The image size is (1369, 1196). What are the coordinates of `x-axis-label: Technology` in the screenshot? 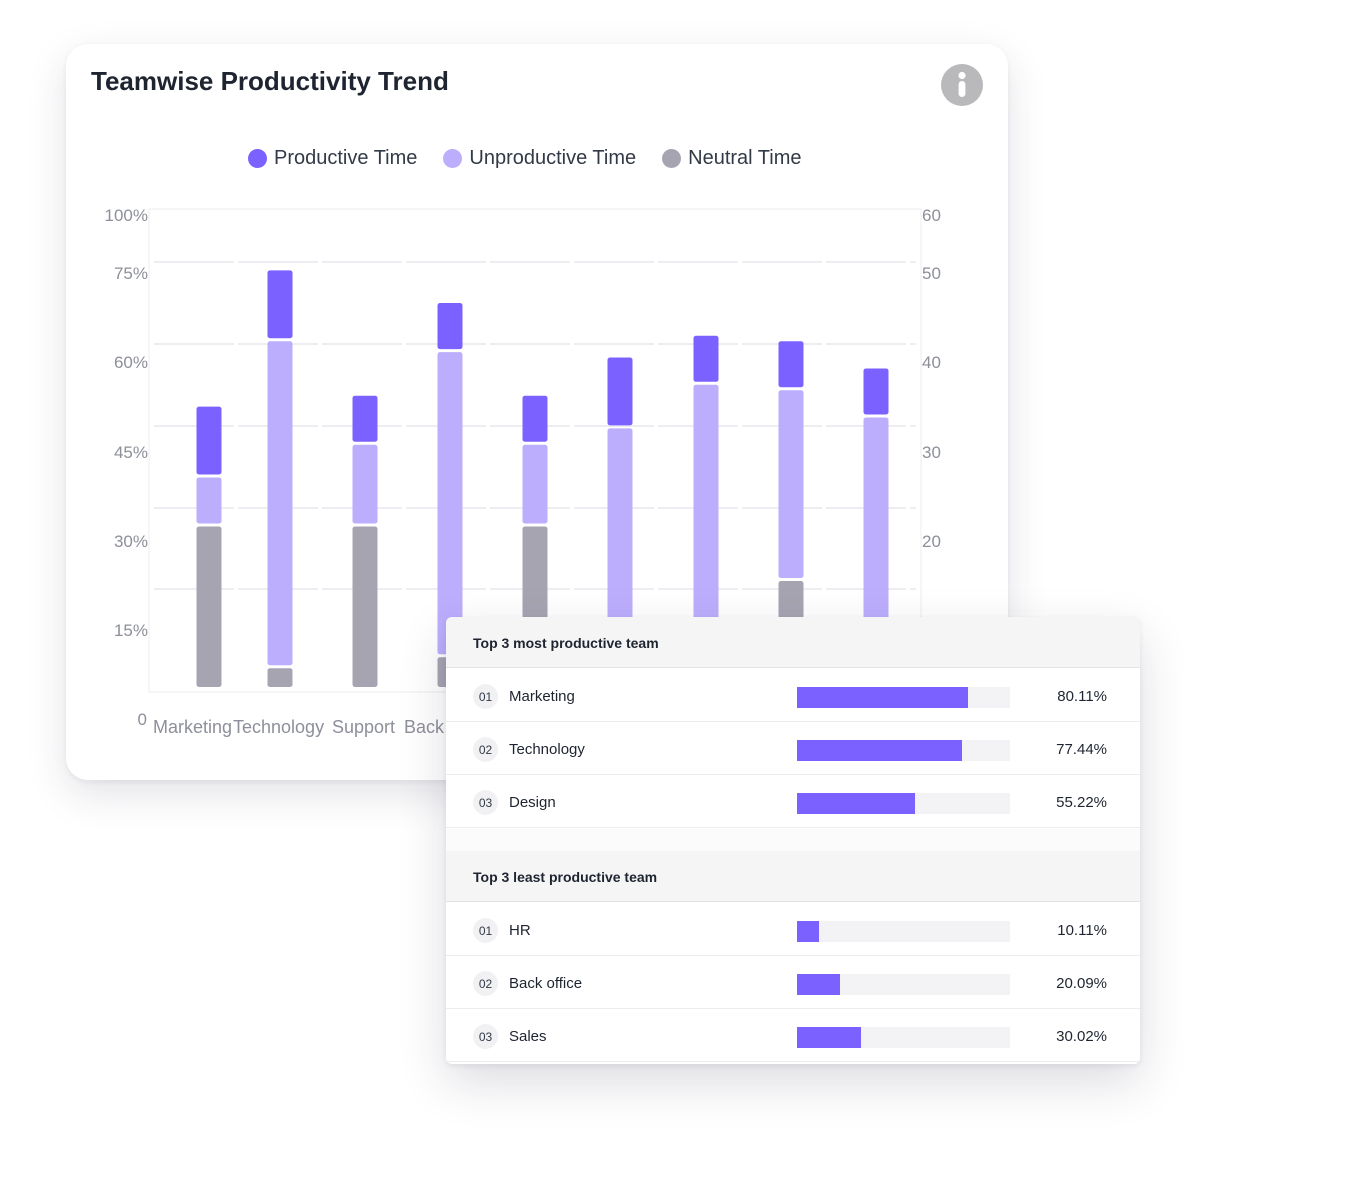 It's located at (278, 727).